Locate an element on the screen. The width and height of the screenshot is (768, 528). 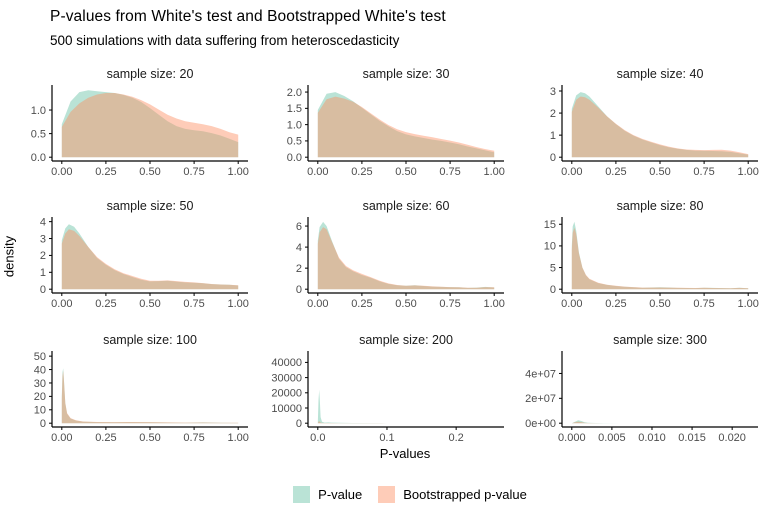
y-tick-label: 2.0 is located at coordinates (294, 93).